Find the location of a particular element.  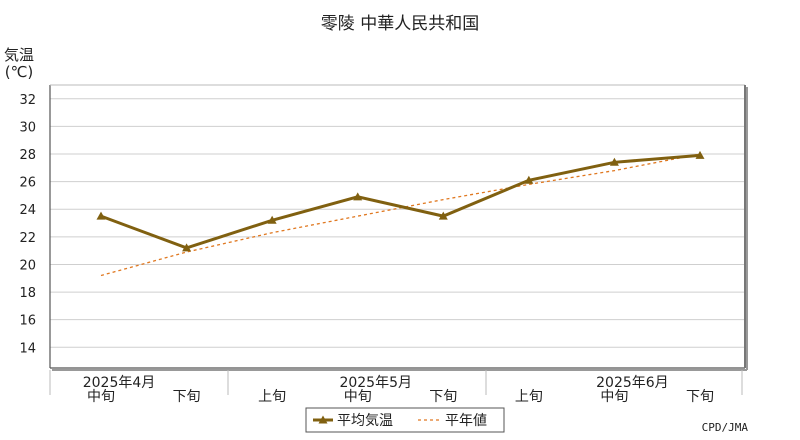

legend-normal-label: 平年値 is located at coordinates (466, 421).